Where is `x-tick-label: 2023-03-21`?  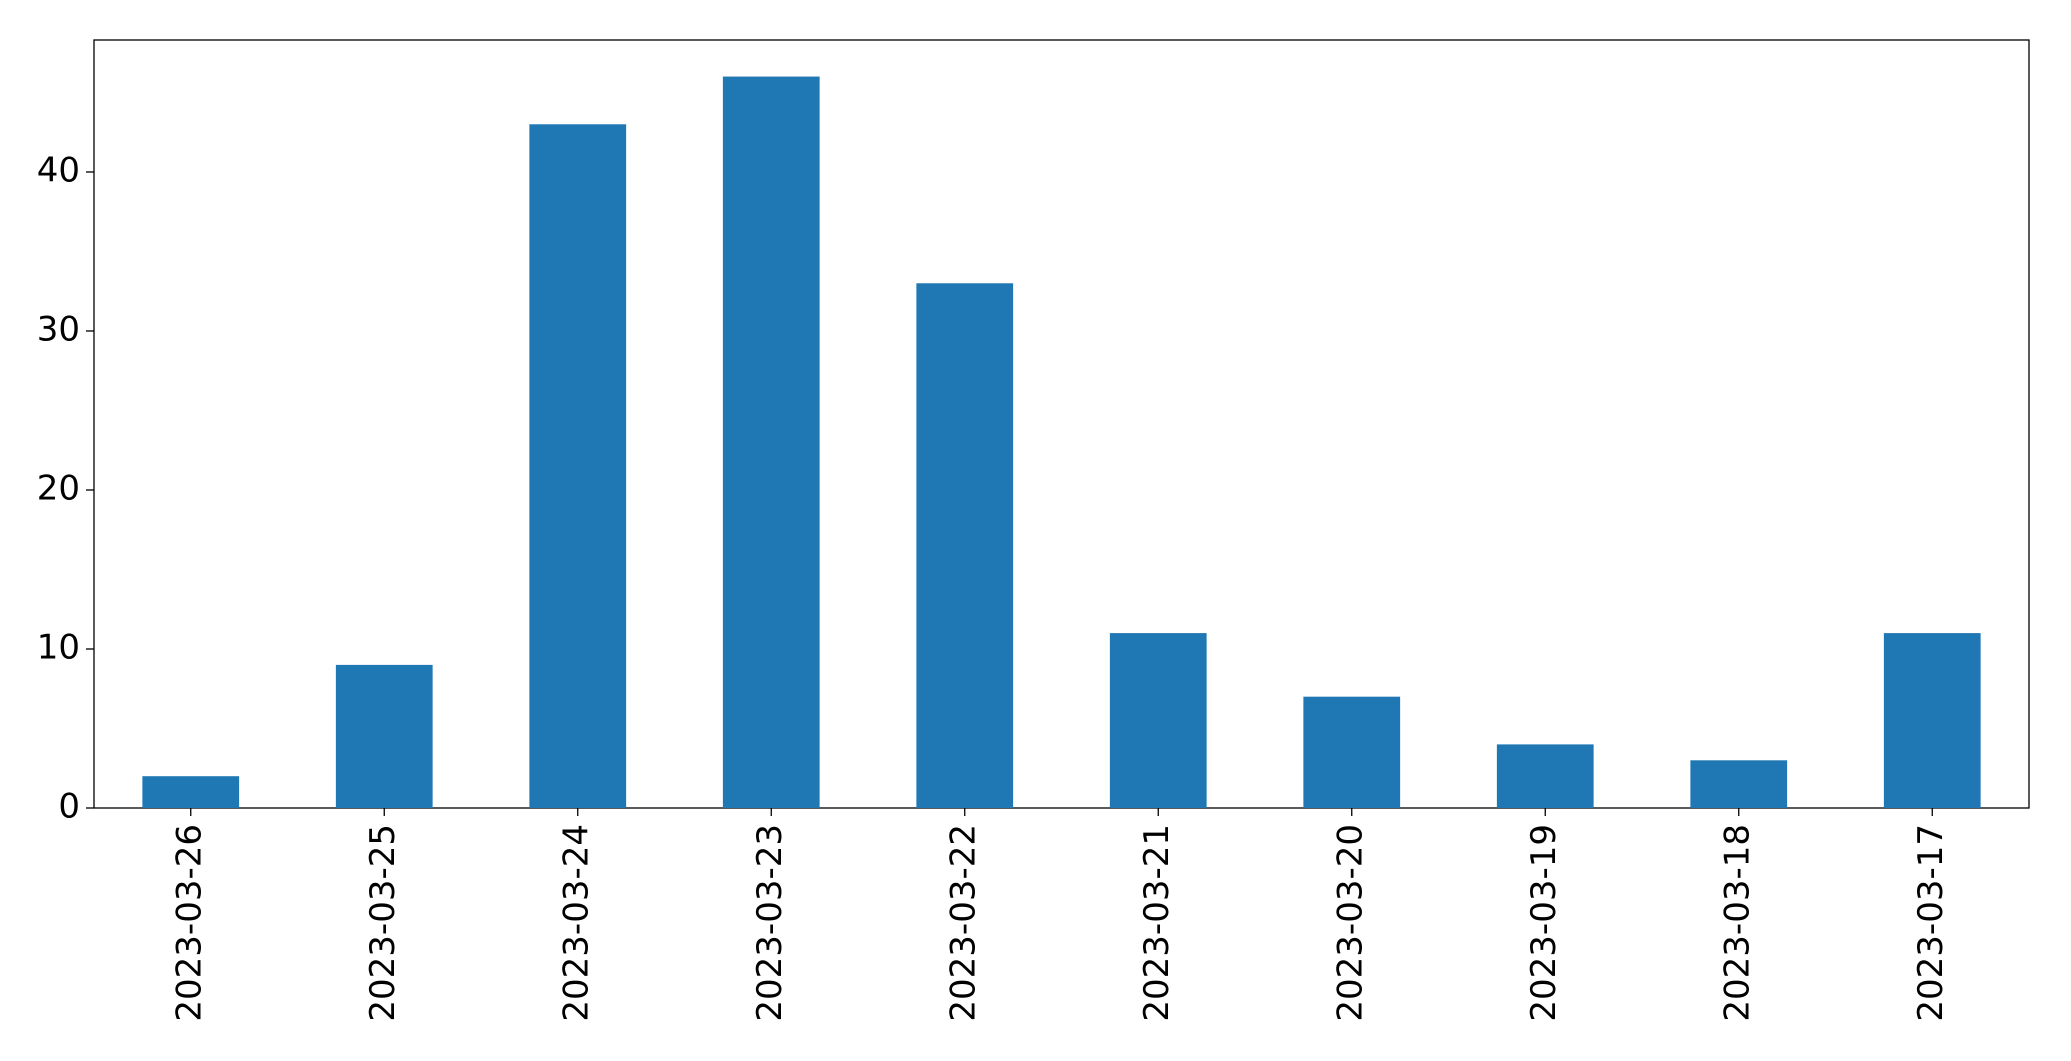 x-tick-label: 2023-03-21 is located at coordinates (1157, 923).